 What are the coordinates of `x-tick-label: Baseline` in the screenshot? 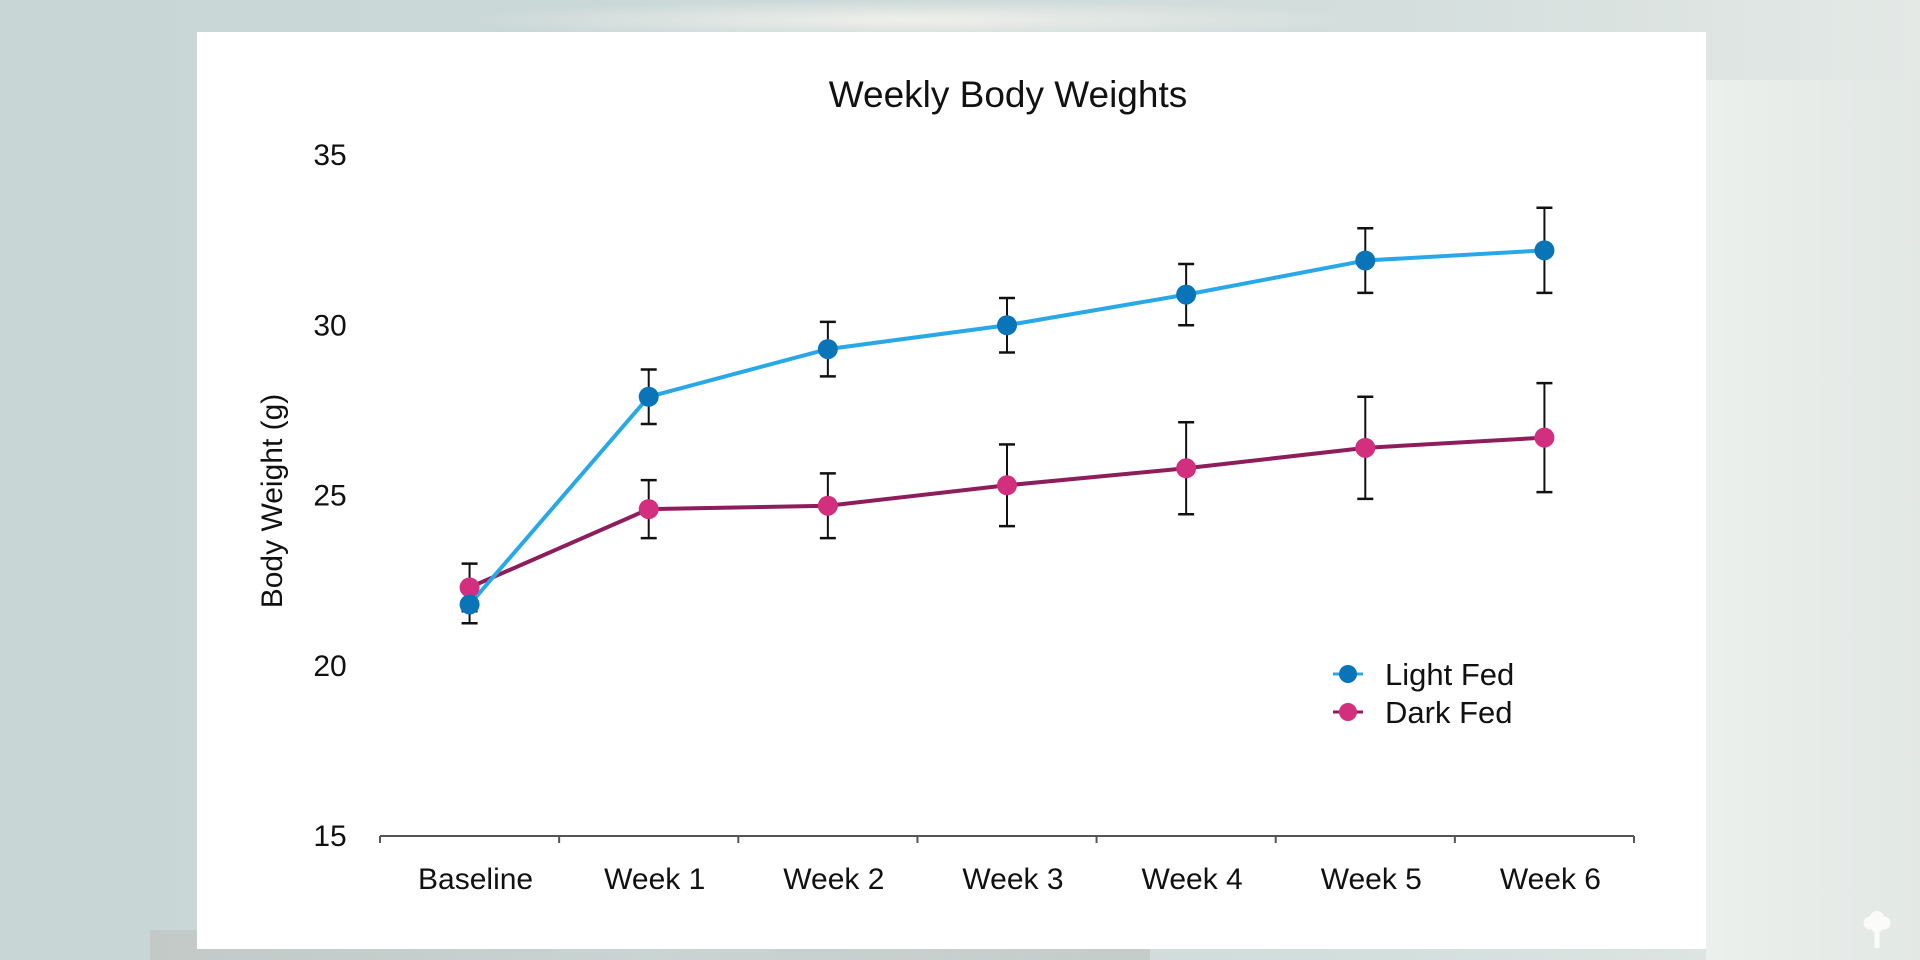 It's located at (475, 879).